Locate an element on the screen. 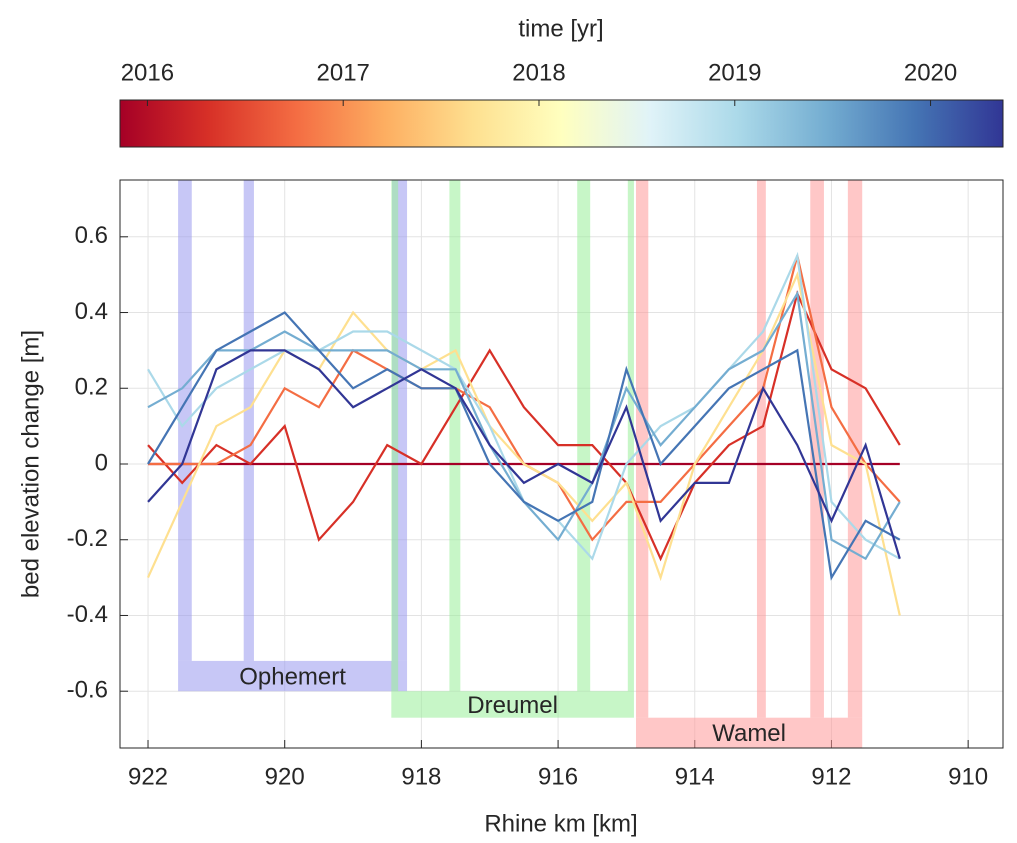 Image resolution: width=1017 pixels, height=843 pixels. region-label: Ophemert is located at coordinates (292, 676).